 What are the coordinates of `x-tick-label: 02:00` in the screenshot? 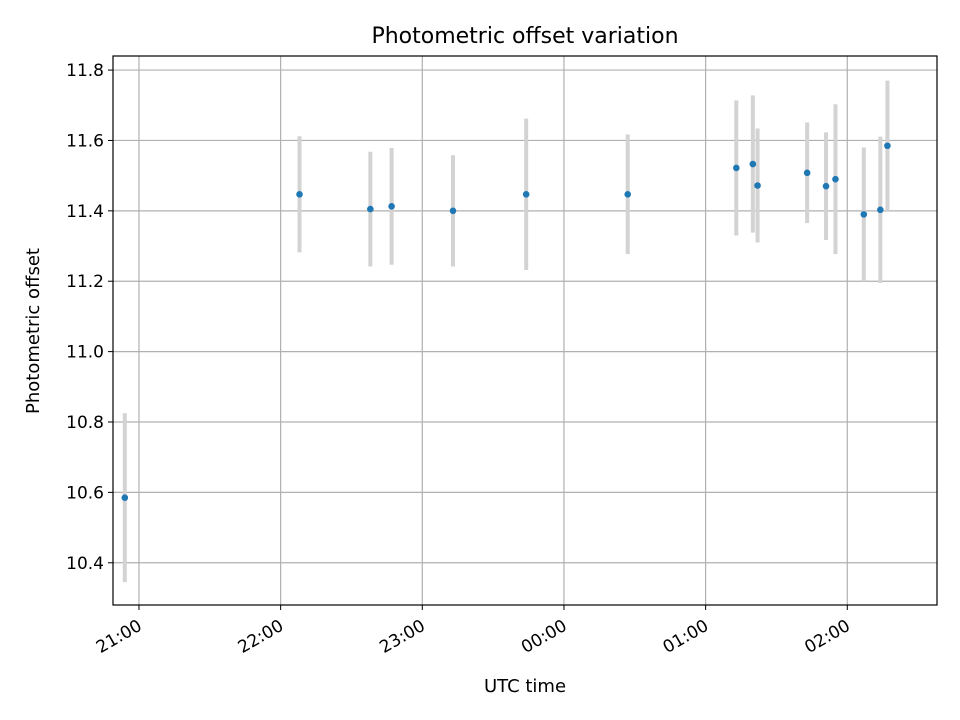 It's located at (827, 637).